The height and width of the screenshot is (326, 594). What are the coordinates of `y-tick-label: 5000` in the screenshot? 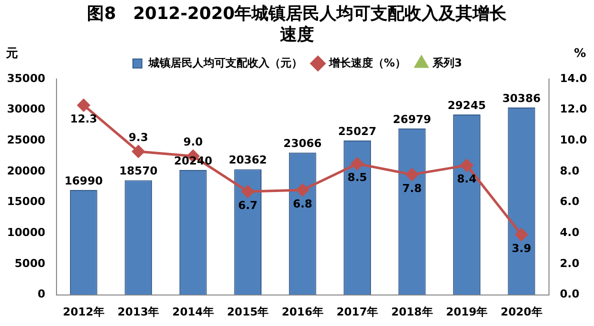 It's located at (30, 263).